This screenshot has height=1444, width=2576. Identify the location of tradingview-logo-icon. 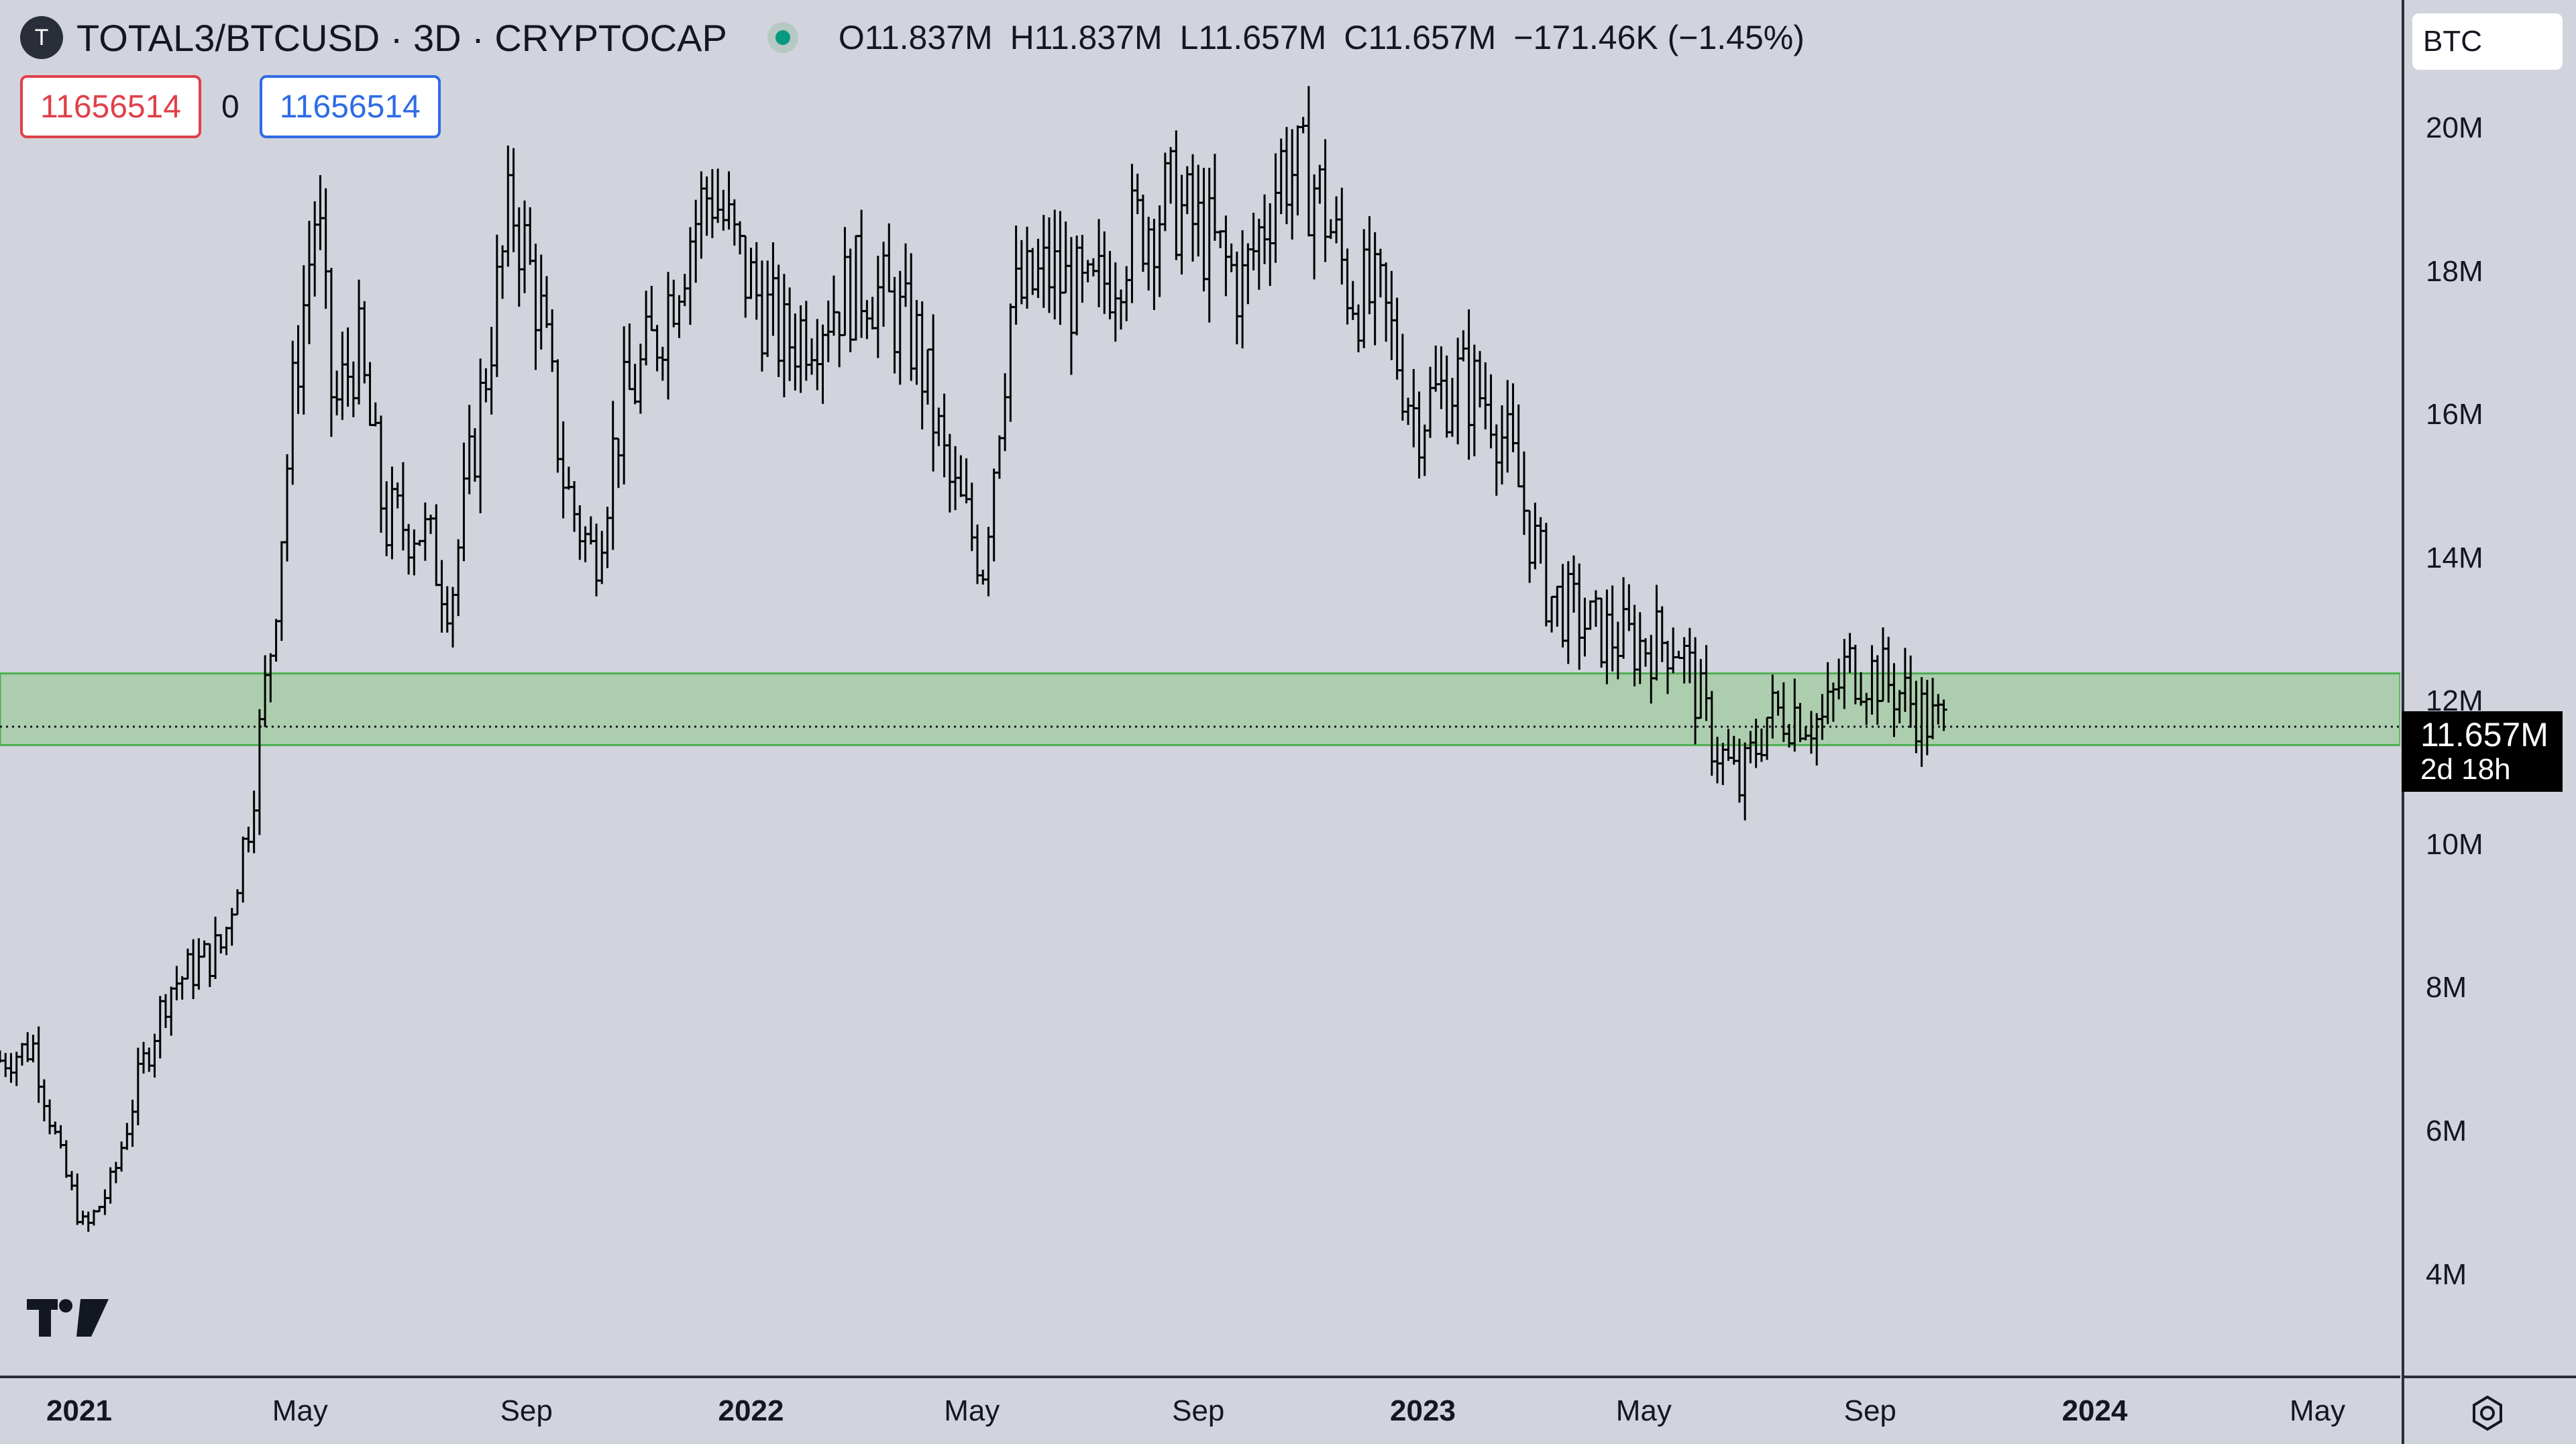
(68, 1317).